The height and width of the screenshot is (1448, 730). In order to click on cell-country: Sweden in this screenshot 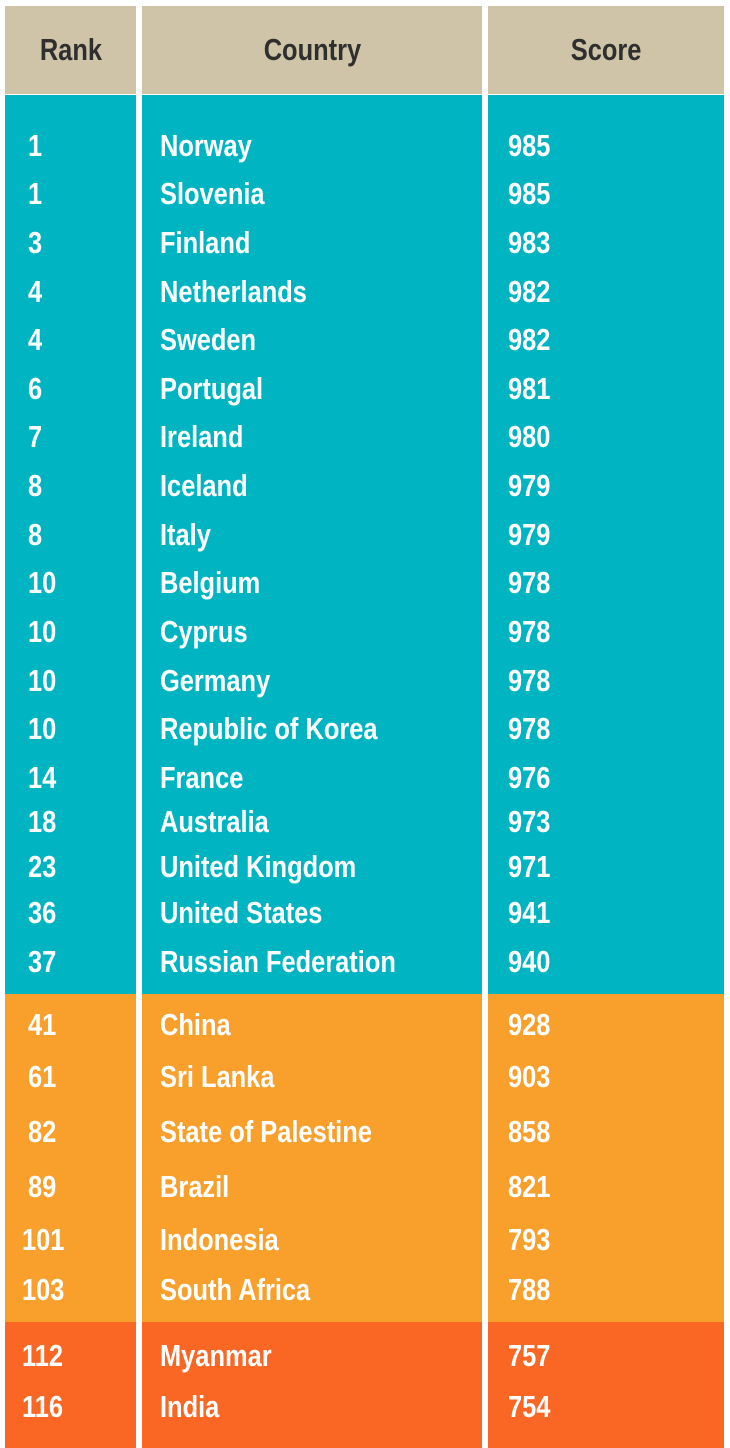, I will do `click(208, 339)`.